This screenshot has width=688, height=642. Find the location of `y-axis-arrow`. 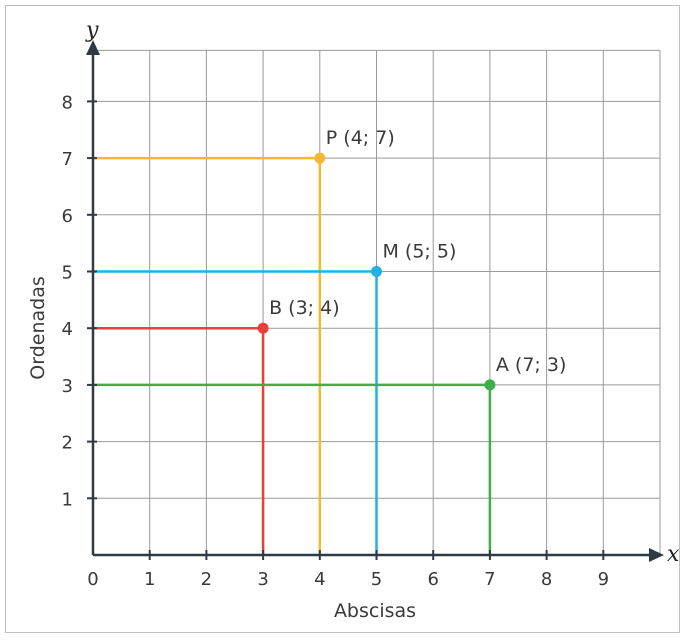

y-axis-arrow is located at coordinates (93, 47).